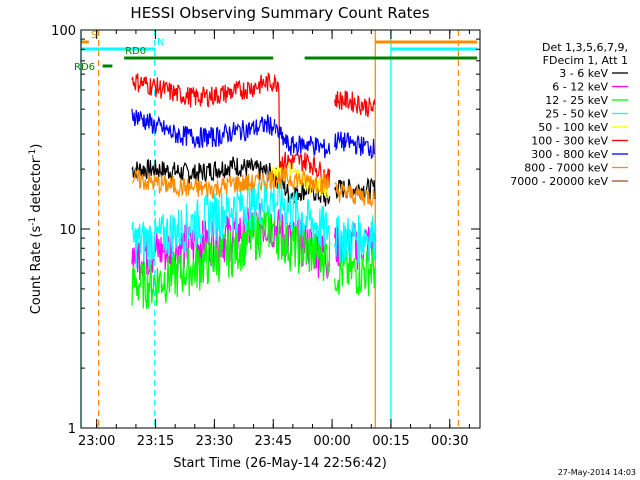 Image resolution: width=640 pixels, height=480 pixels. Describe the element at coordinates (580, 87) in the screenshot. I see `legend-entry-label: 6 - 12 keV` at that location.